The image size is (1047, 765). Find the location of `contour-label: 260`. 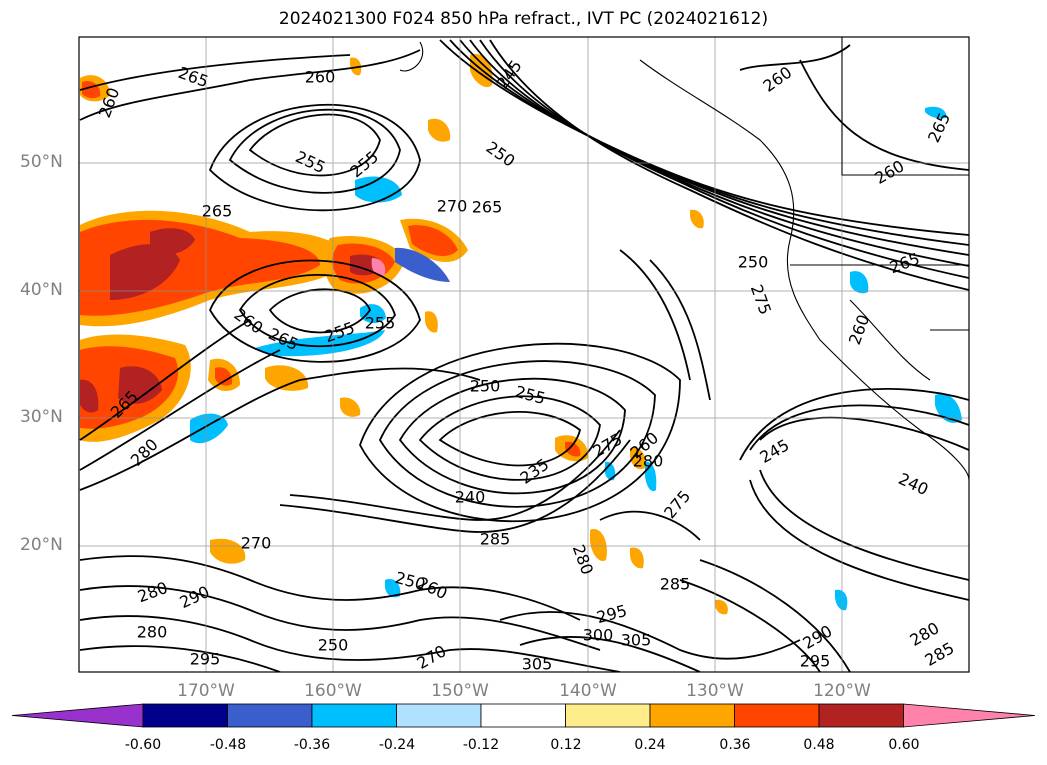

contour-label: 260 is located at coordinates (320, 77).